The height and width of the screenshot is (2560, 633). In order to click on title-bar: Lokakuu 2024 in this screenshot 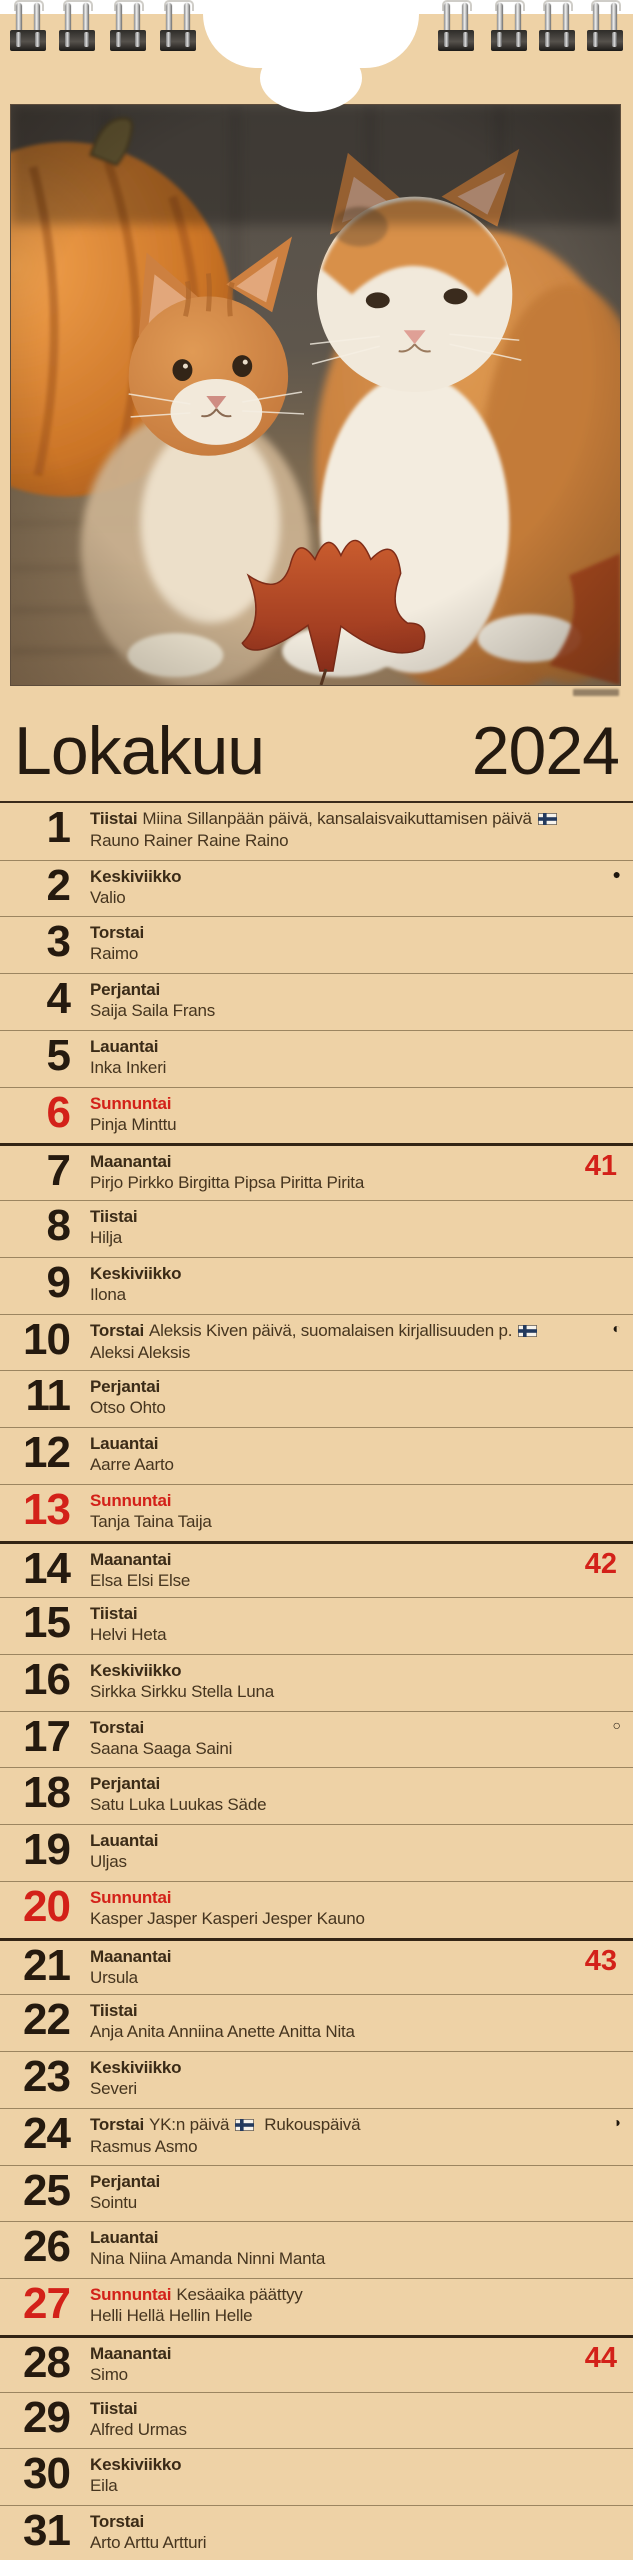, I will do `click(316, 743)`.